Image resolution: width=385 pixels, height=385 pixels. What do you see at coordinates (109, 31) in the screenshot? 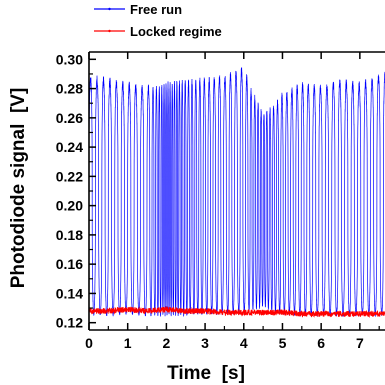
I see `legend-marker-locked` at bounding box center [109, 31].